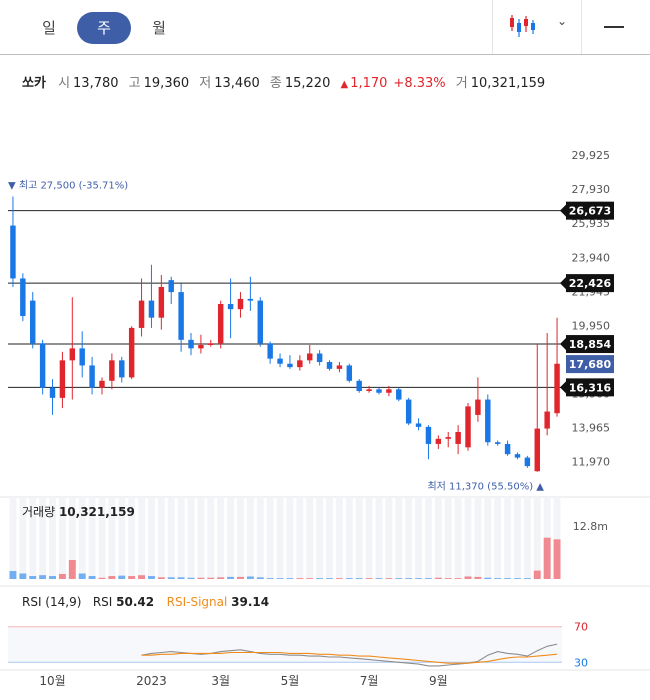 This screenshot has width=650, height=700. I want to click on min-price-annotation: 최저 11,370 (55.50%) ▲, so click(485, 487).